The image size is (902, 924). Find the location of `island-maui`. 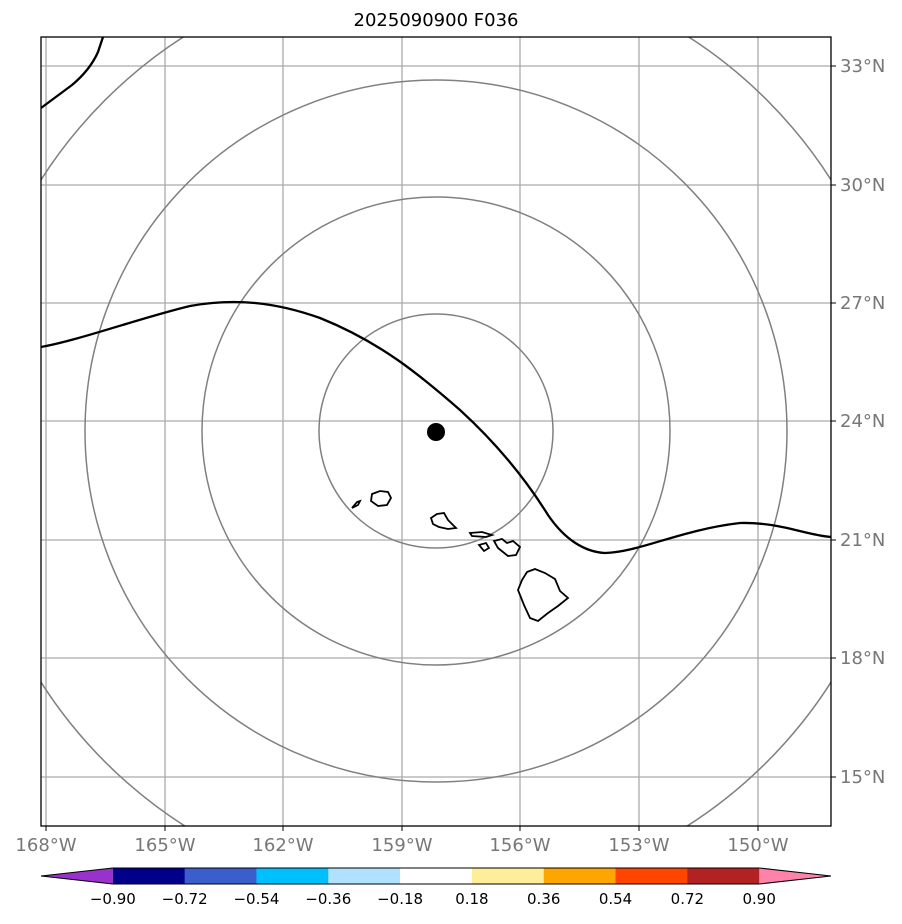

island-maui is located at coordinates (507, 547).